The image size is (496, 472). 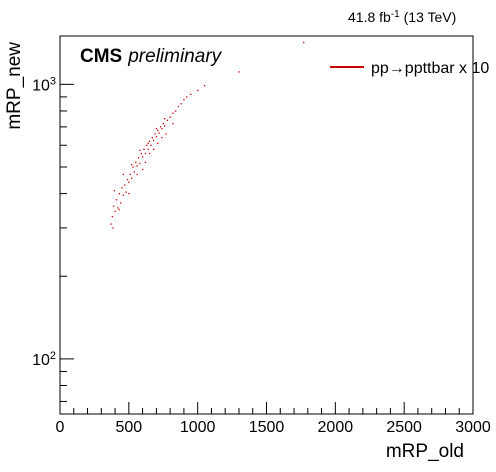 I want to click on x-tick-label: 3000, so click(x=473, y=427).